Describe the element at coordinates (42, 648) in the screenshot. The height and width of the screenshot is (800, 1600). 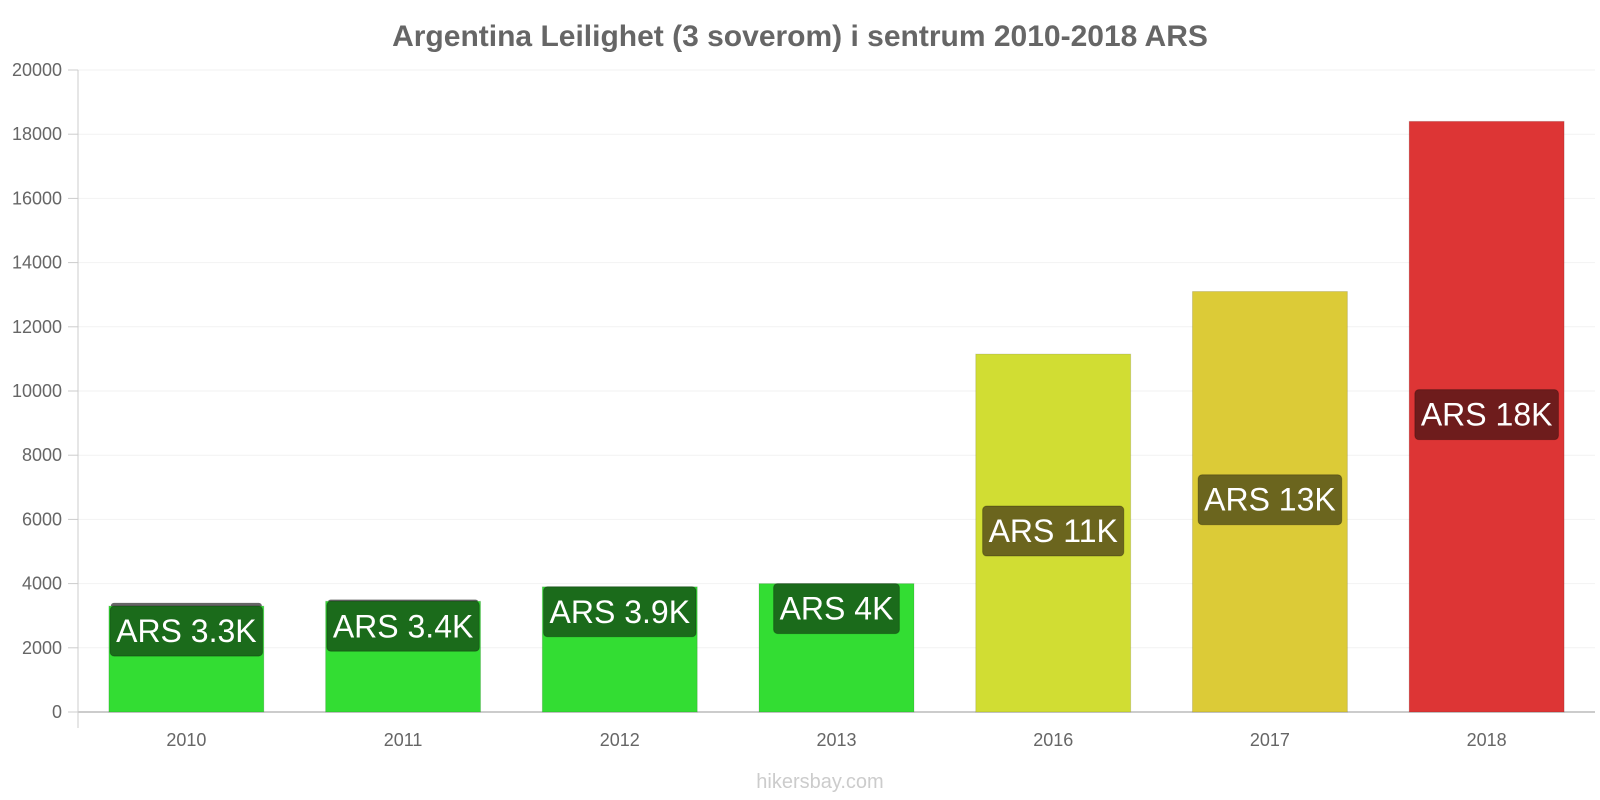
I see `y-tick-label: 2000` at that location.